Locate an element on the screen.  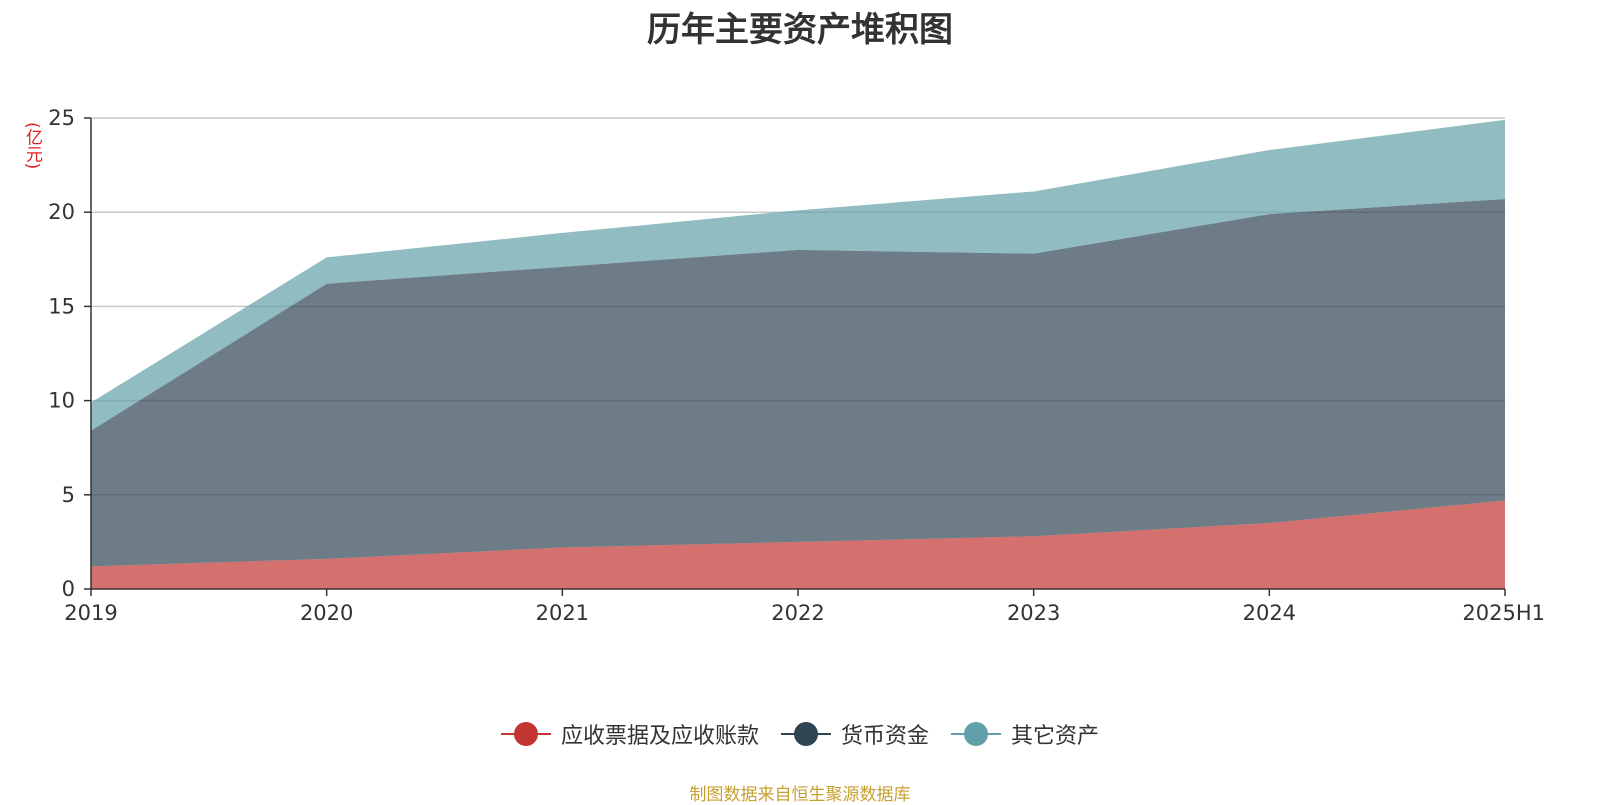
y-tick-label: 25 is located at coordinates (61, 118).